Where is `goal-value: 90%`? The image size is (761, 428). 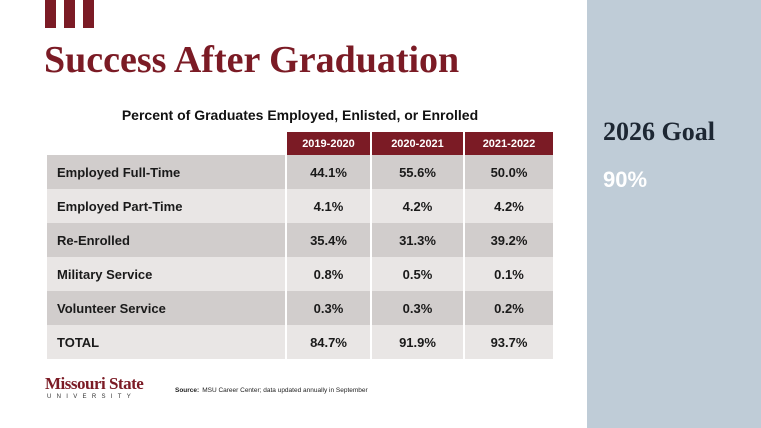 goal-value: 90% is located at coordinates (625, 179).